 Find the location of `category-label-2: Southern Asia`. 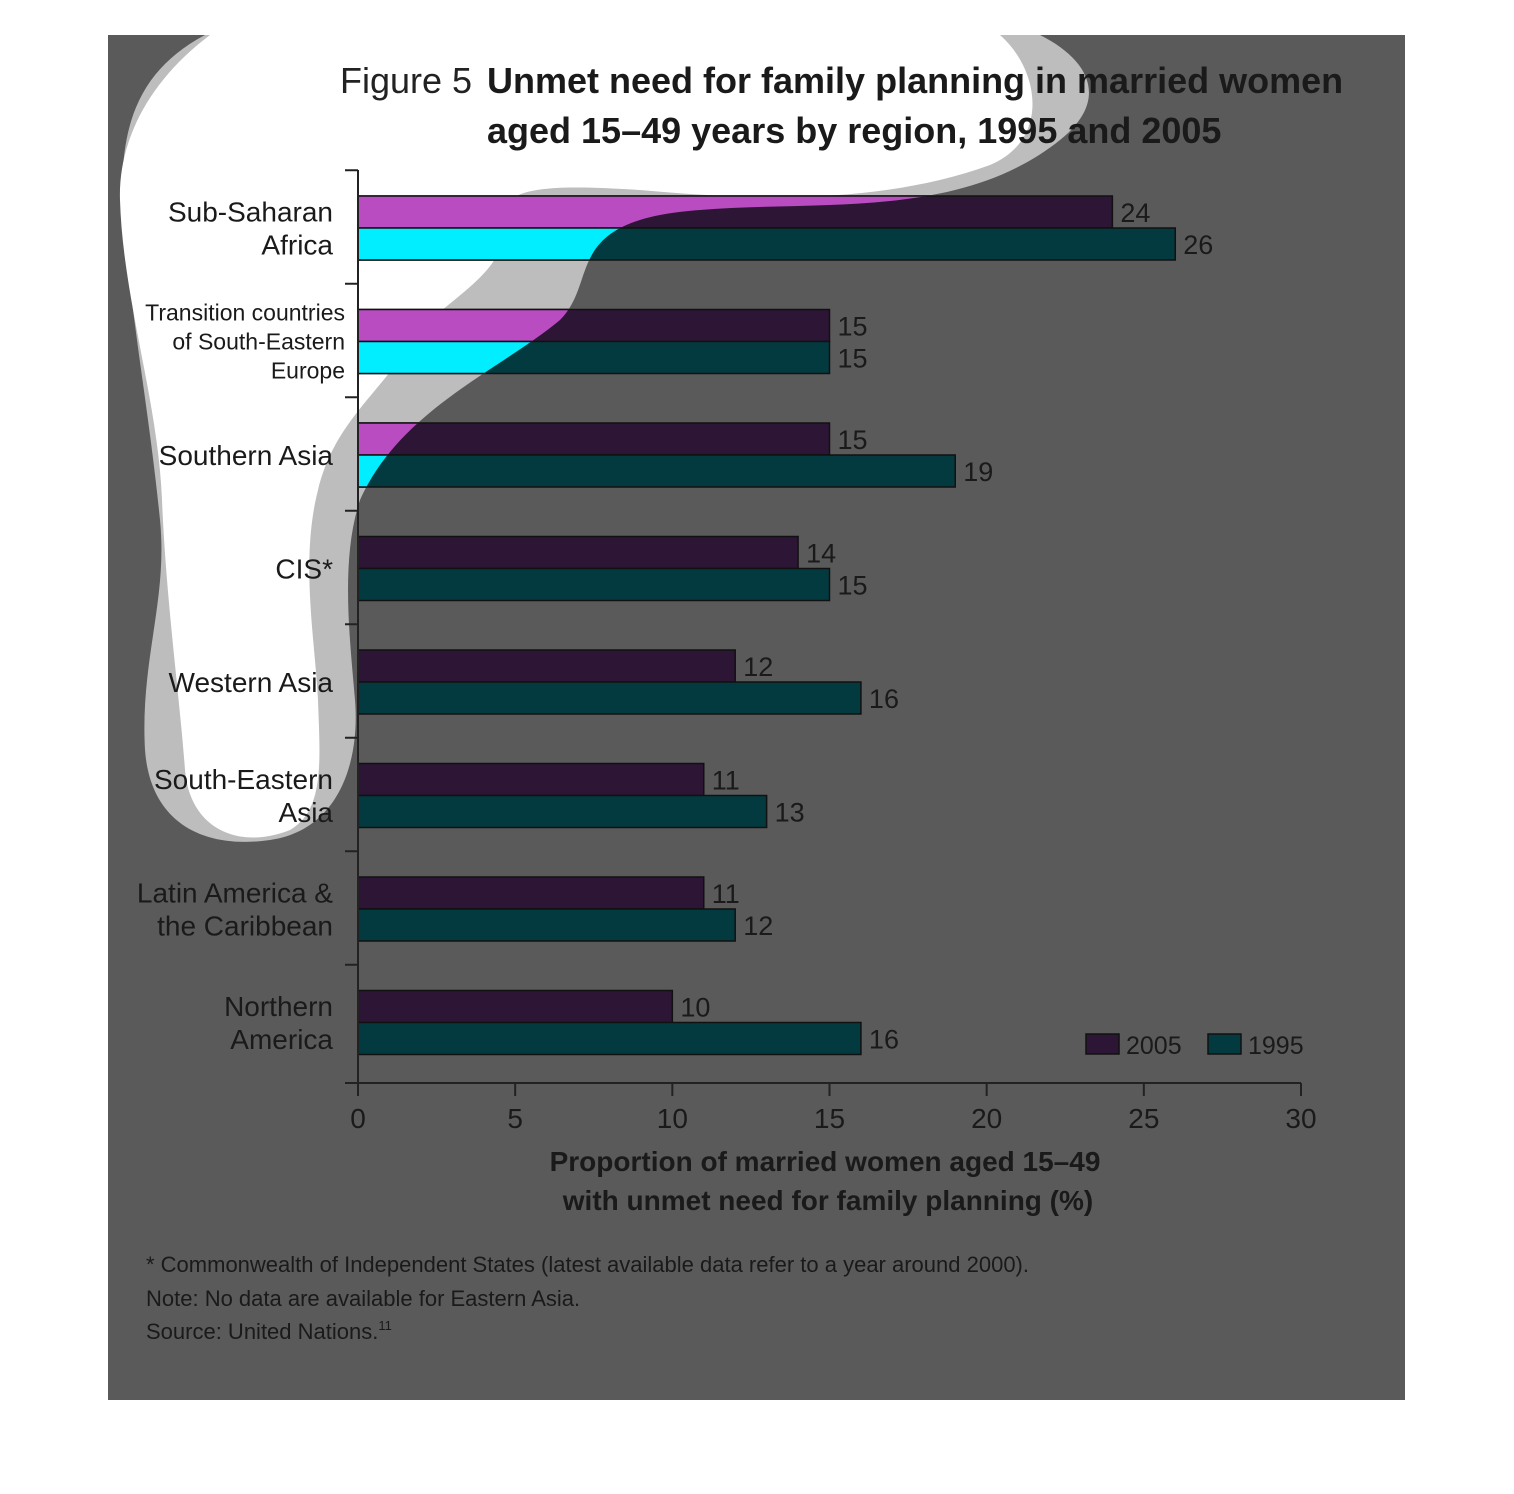

category-label-2: Southern Asia is located at coordinates (246, 455).